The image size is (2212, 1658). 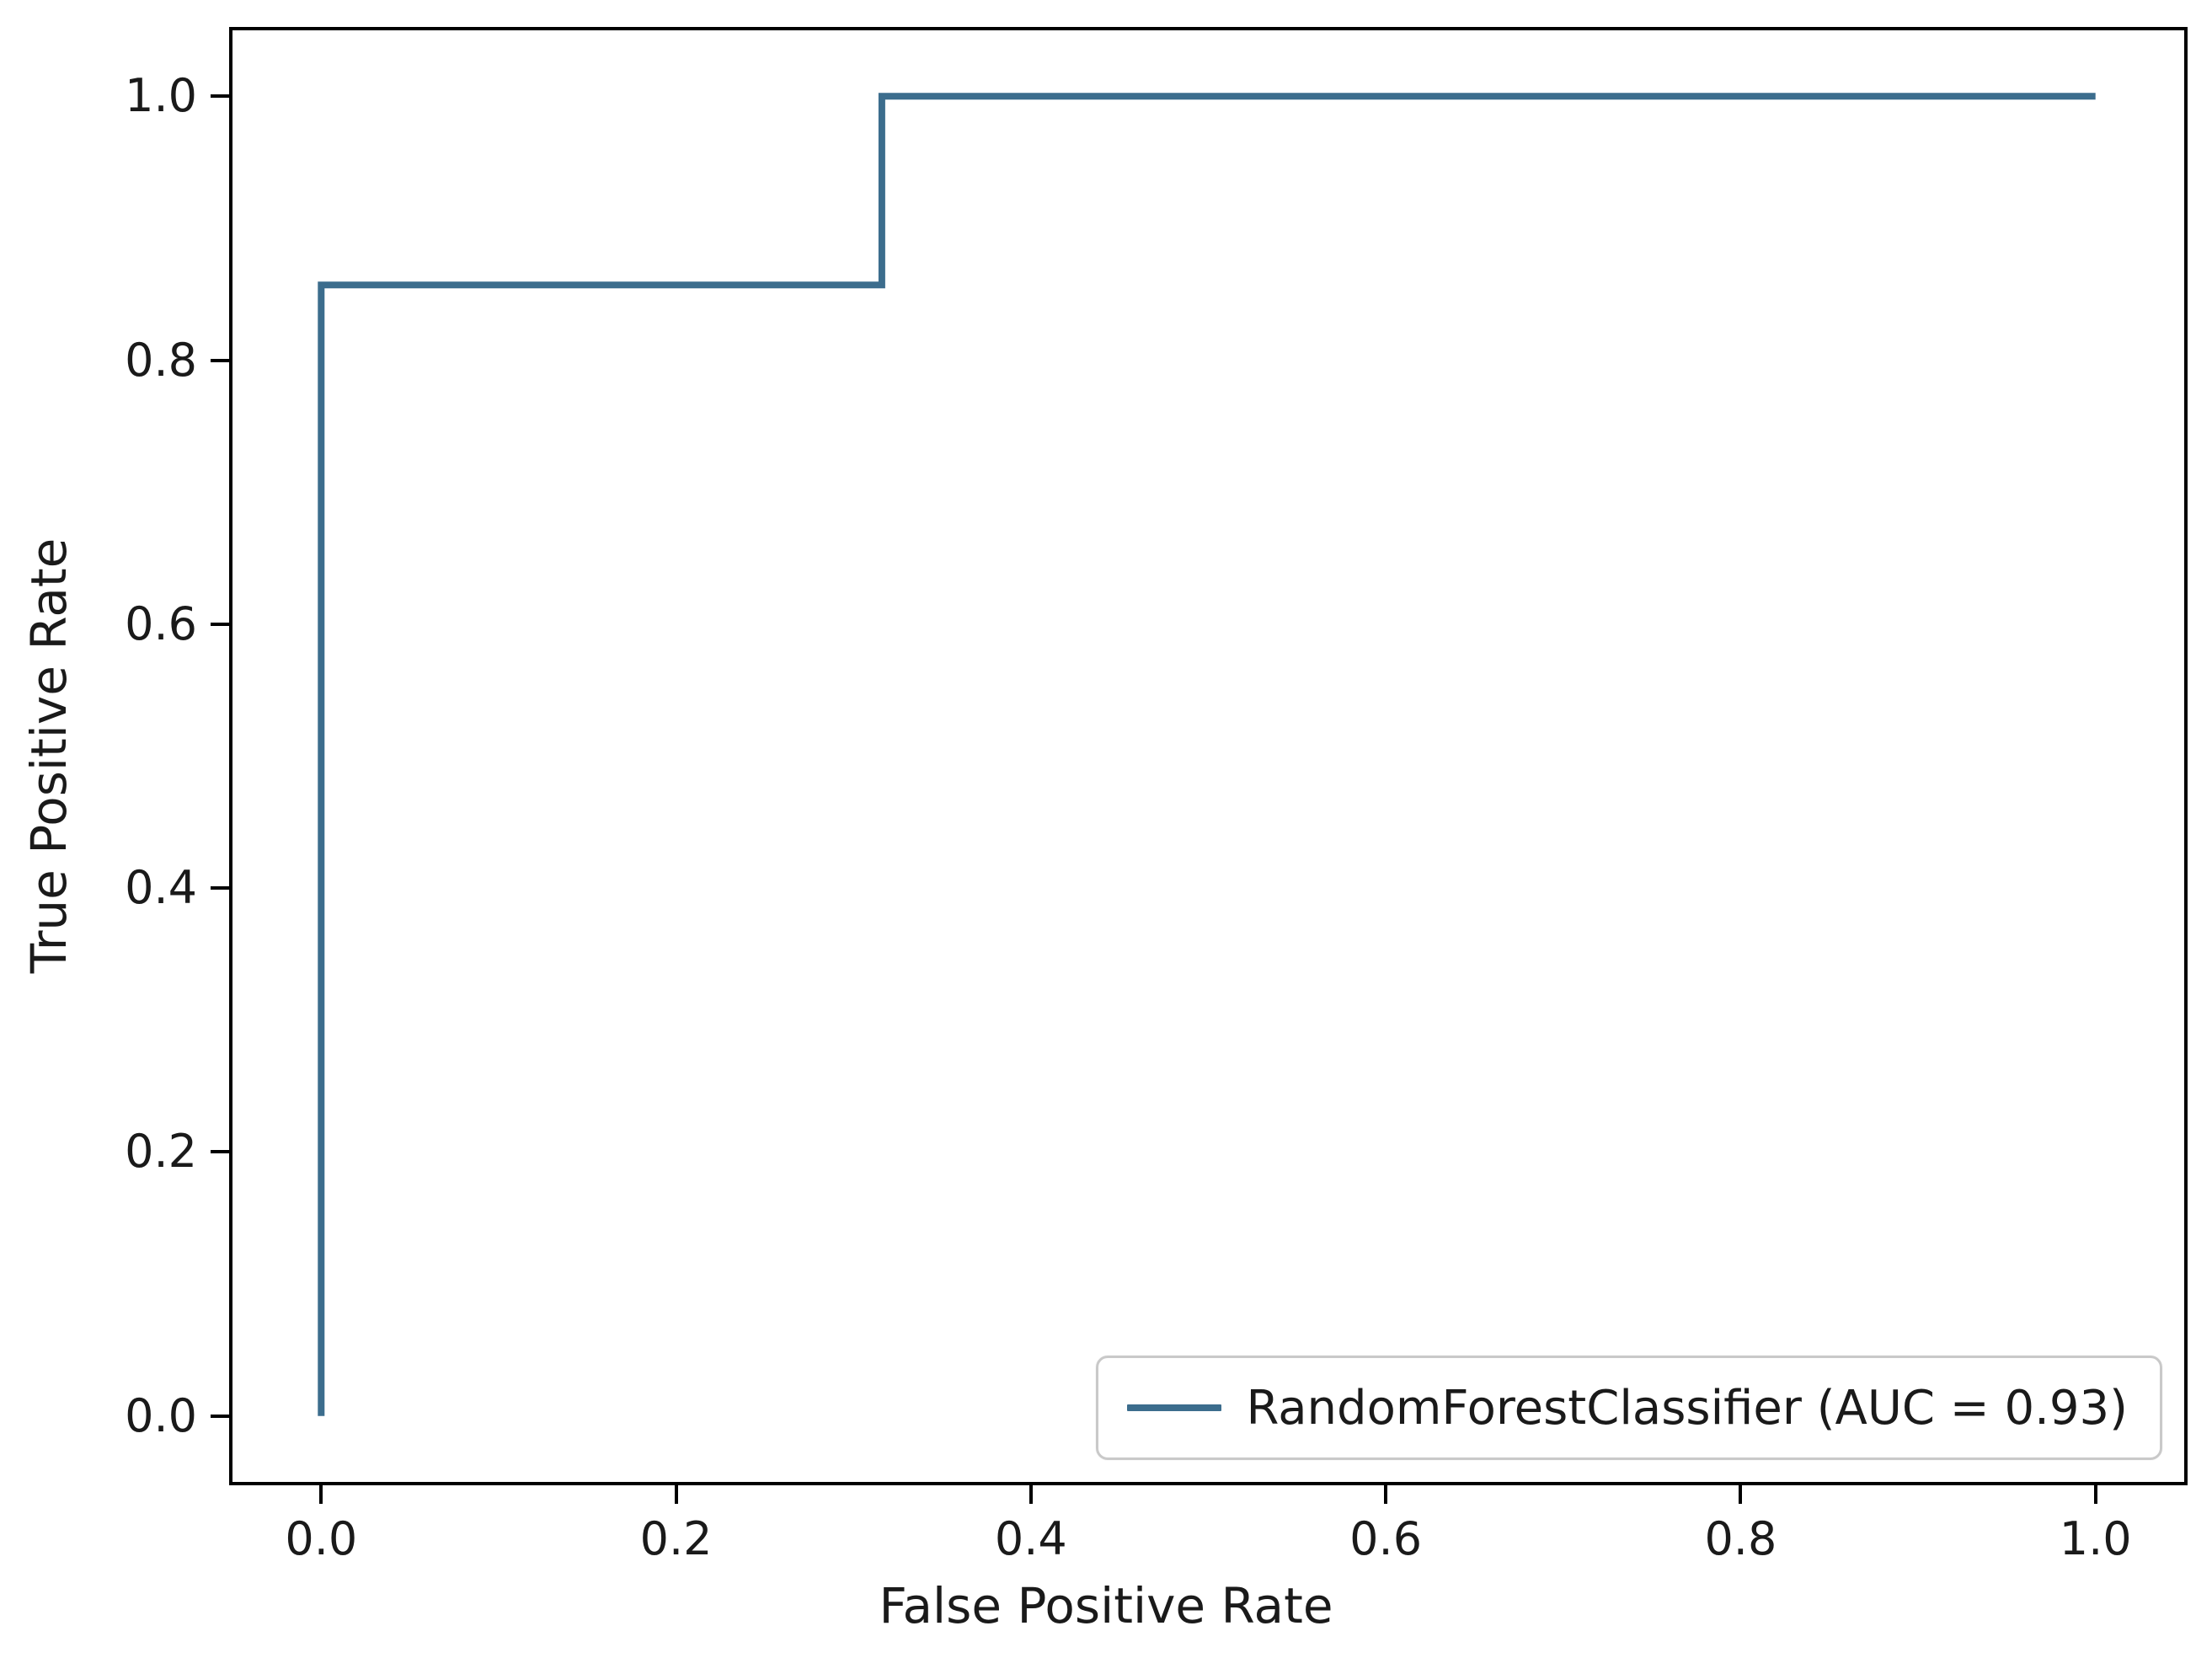 What do you see at coordinates (161, 96) in the screenshot?
I see `y-tick-label: 1.0` at bounding box center [161, 96].